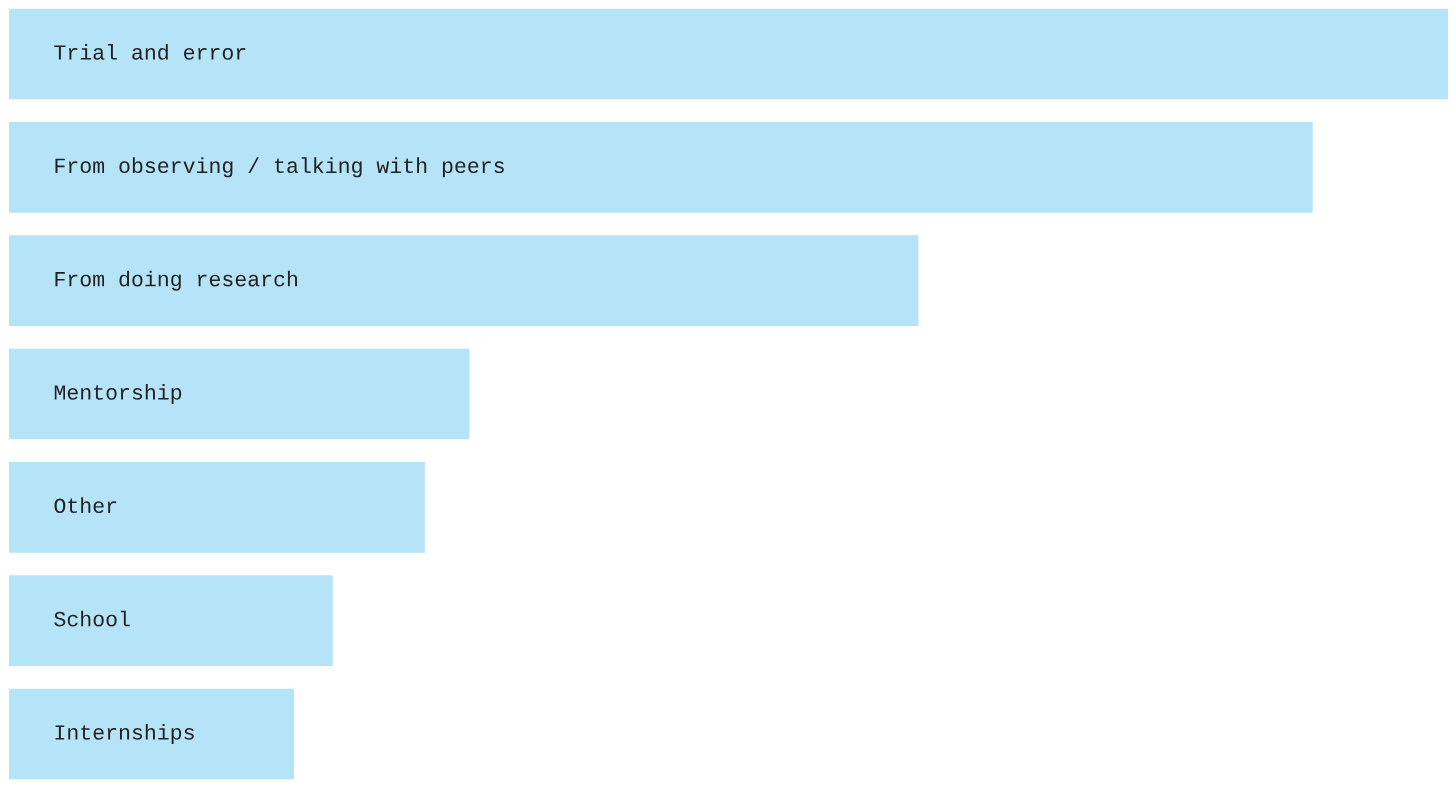 Image resolution: width=1455 pixels, height=786 pixels. I want to click on y-tick-label: Trial and error, so click(150, 51).